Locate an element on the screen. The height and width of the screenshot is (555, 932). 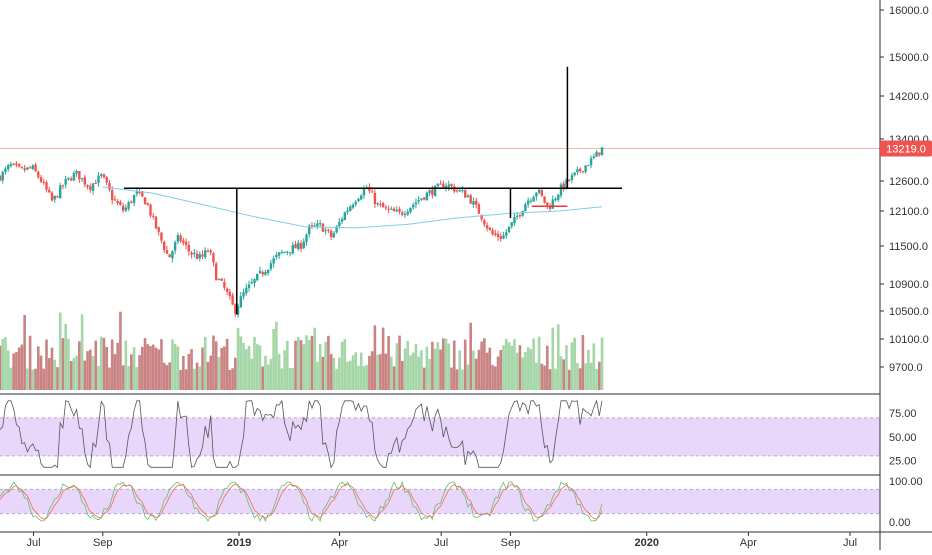
price-tick-label: 15000.0 is located at coordinates (909, 58).